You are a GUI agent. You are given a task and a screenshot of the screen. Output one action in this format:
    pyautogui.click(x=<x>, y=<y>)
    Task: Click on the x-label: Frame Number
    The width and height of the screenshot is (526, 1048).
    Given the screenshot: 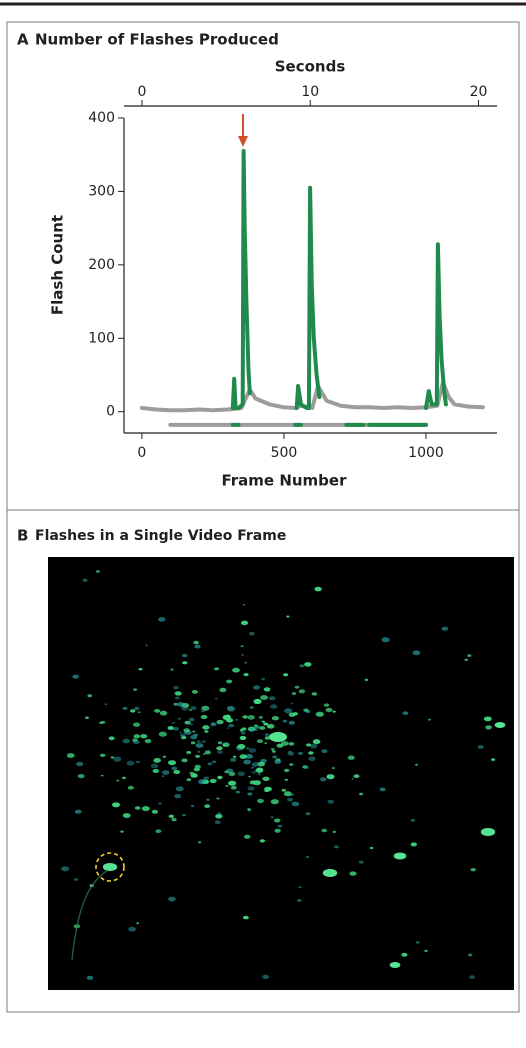 What is the action you would take?
    pyautogui.click(x=284, y=481)
    